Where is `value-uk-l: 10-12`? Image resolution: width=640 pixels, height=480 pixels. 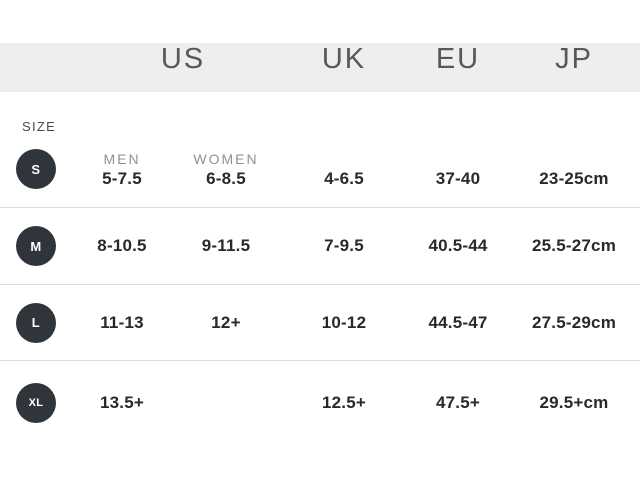 value-uk-l: 10-12 is located at coordinates (344, 322).